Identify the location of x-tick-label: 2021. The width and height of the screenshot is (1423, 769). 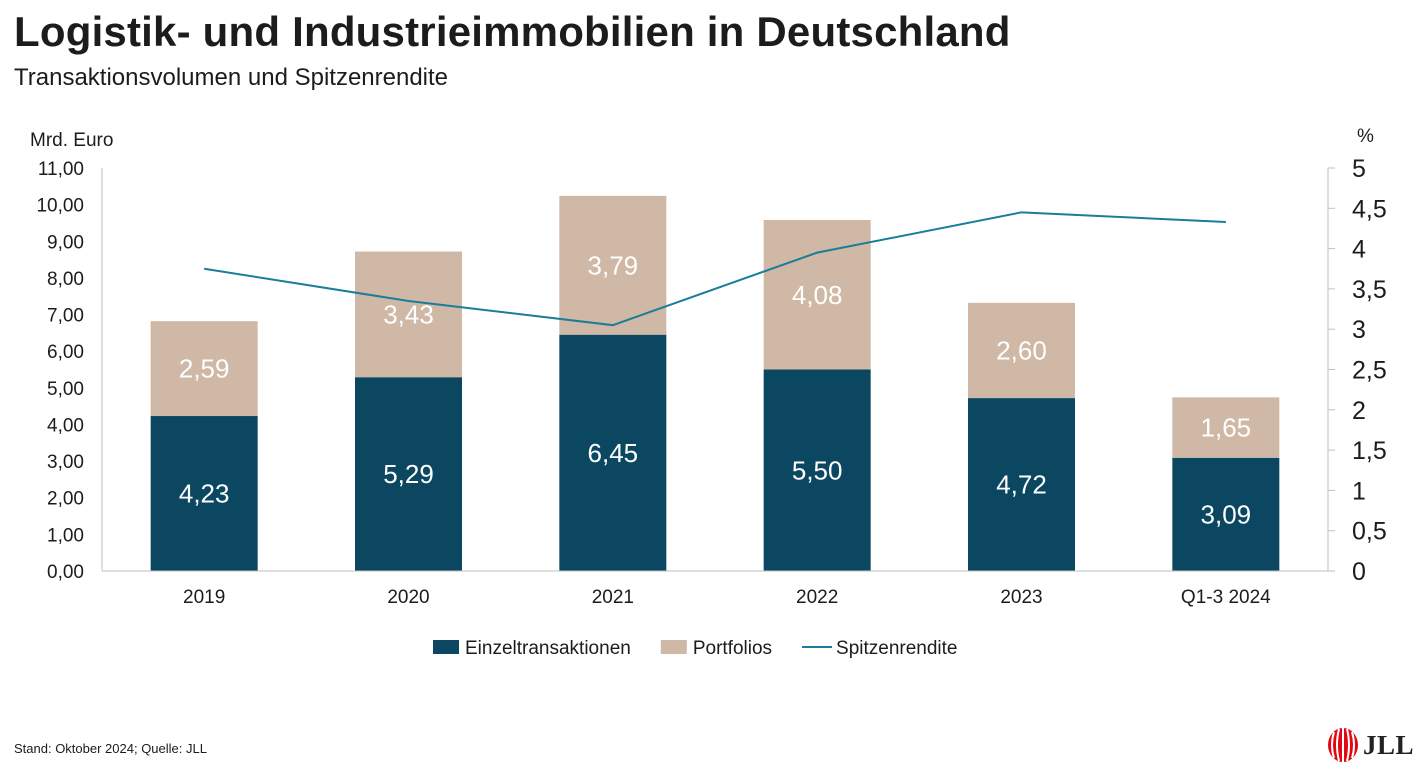
(613, 597).